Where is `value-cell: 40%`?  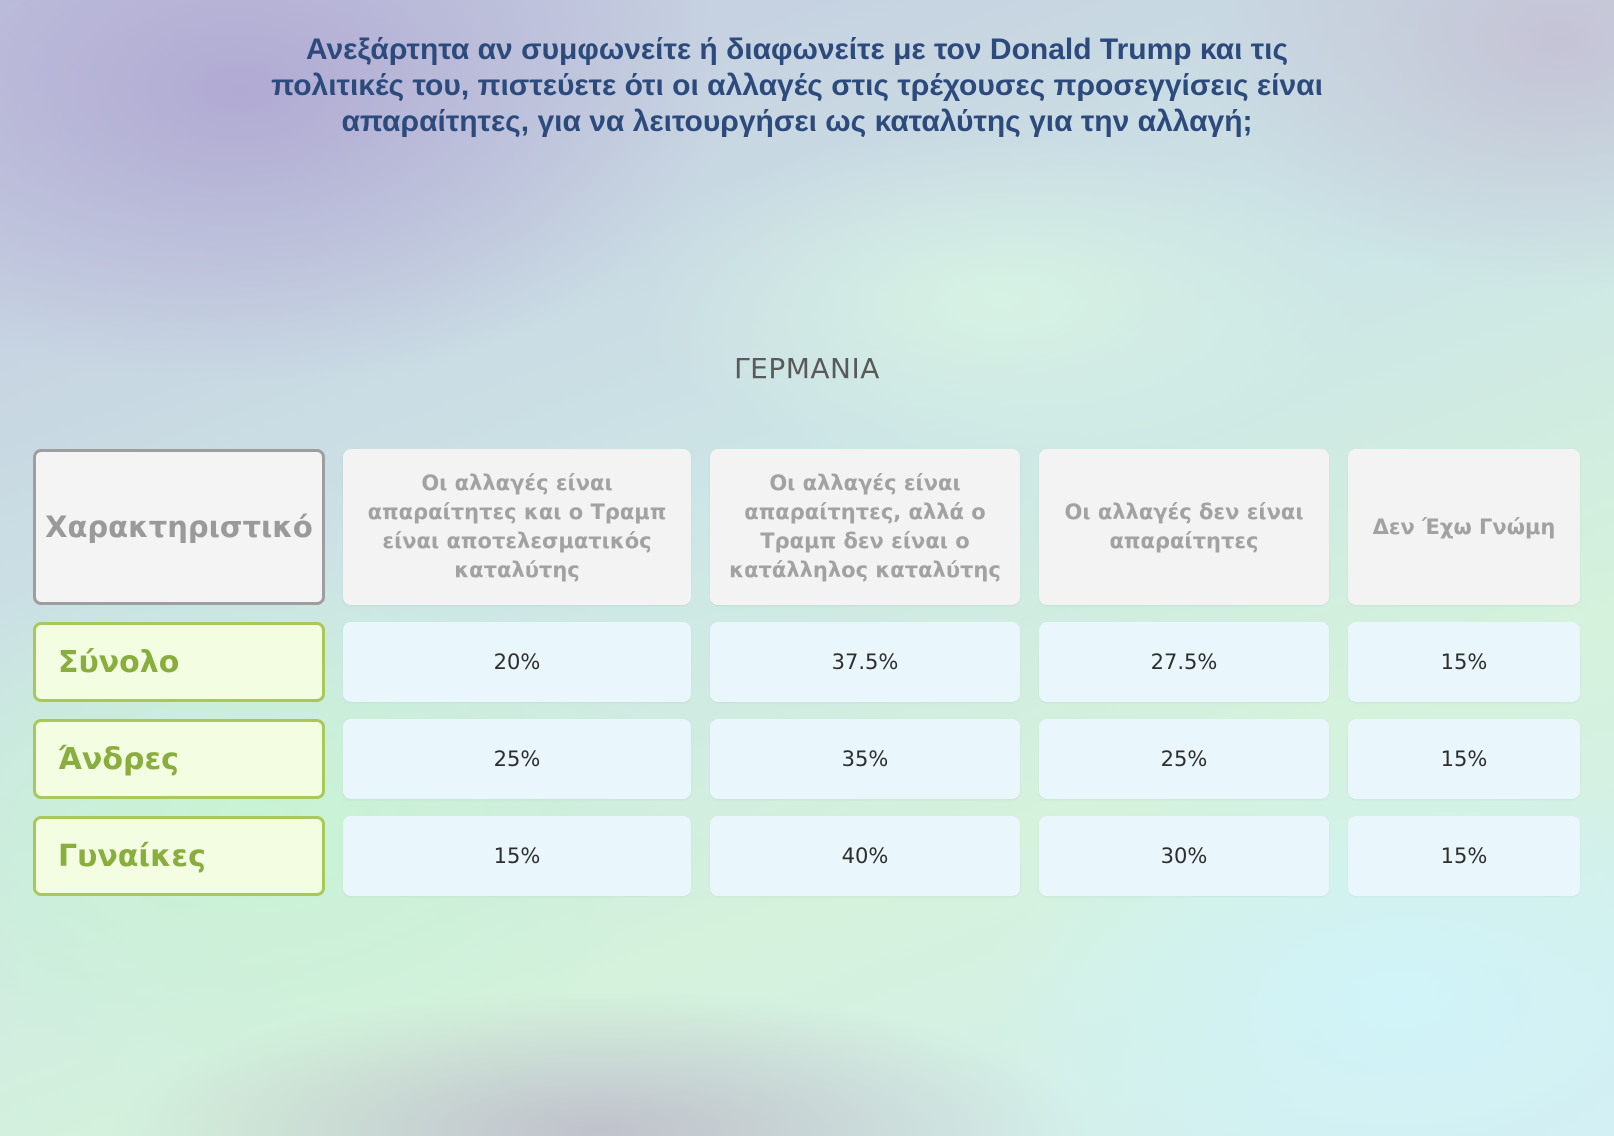 value-cell: 40% is located at coordinates (865, 856).